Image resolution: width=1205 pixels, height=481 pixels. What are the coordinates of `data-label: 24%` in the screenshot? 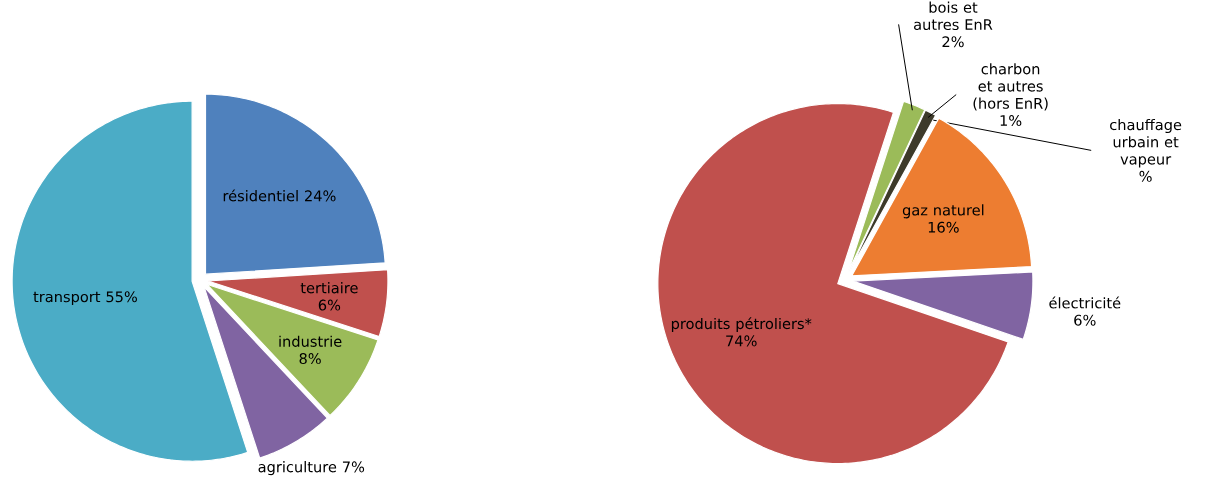 It's located at (320, 196).